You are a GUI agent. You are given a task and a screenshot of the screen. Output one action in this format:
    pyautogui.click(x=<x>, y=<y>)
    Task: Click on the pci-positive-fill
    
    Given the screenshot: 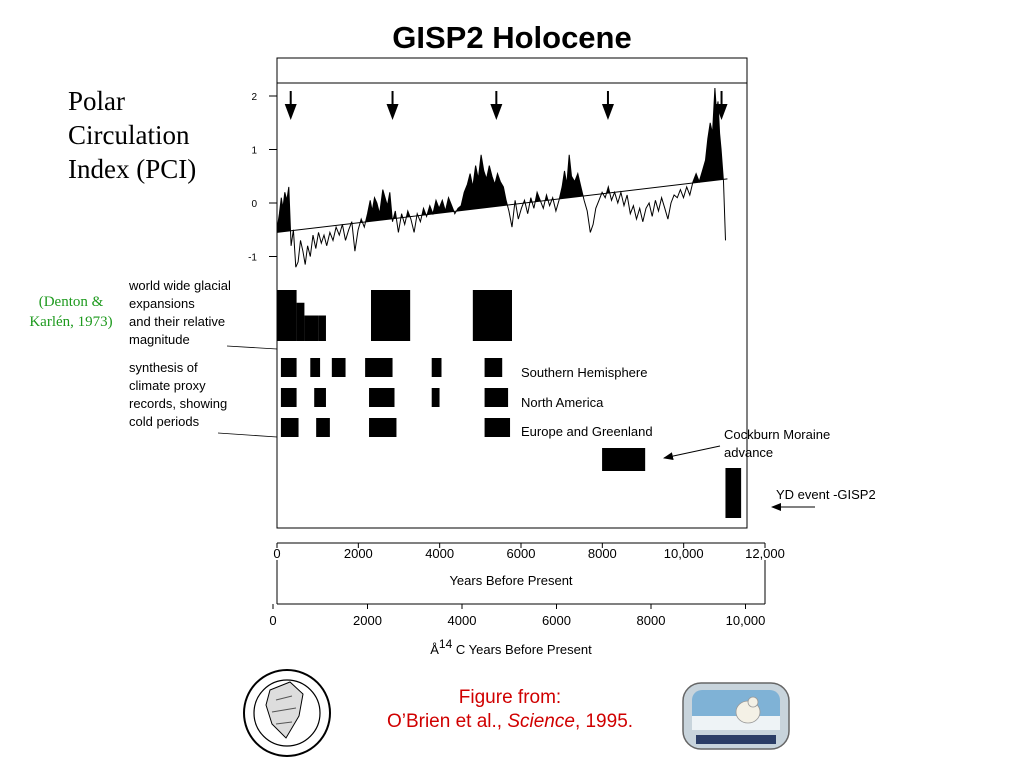 What is the action you would take?
    pyautogui.click(x=501, y=160)
    